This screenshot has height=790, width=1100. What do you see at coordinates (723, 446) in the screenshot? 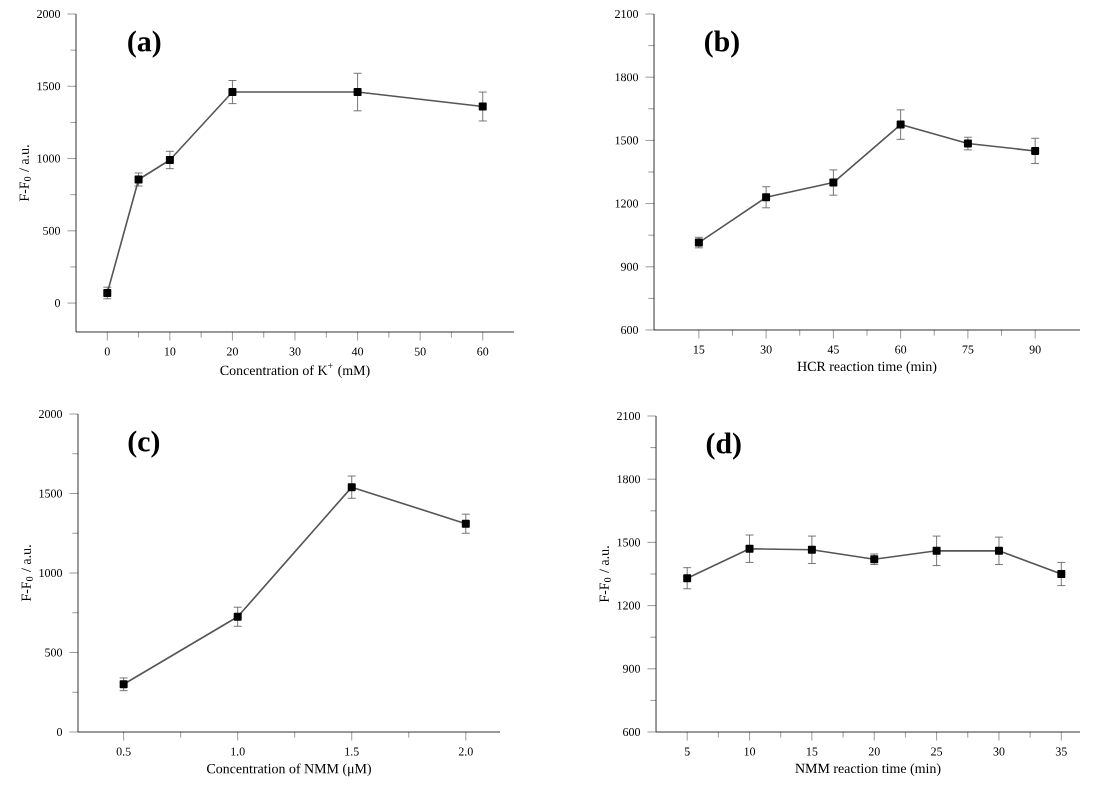
I see `annotation: (d)` at bounding box center [723, 446].